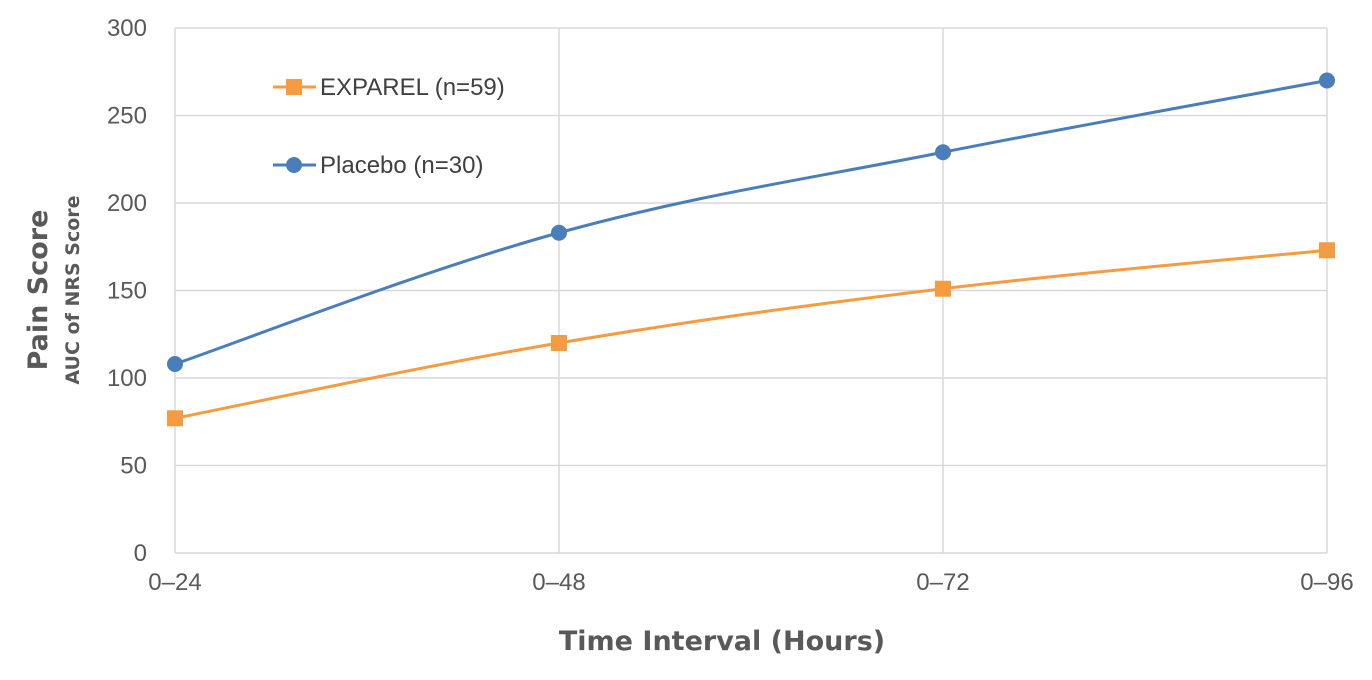 Image resolution: width=1372 pixels, height=680 pixels. I want to click on x-tick-label: 0–72, so click(942, 582).